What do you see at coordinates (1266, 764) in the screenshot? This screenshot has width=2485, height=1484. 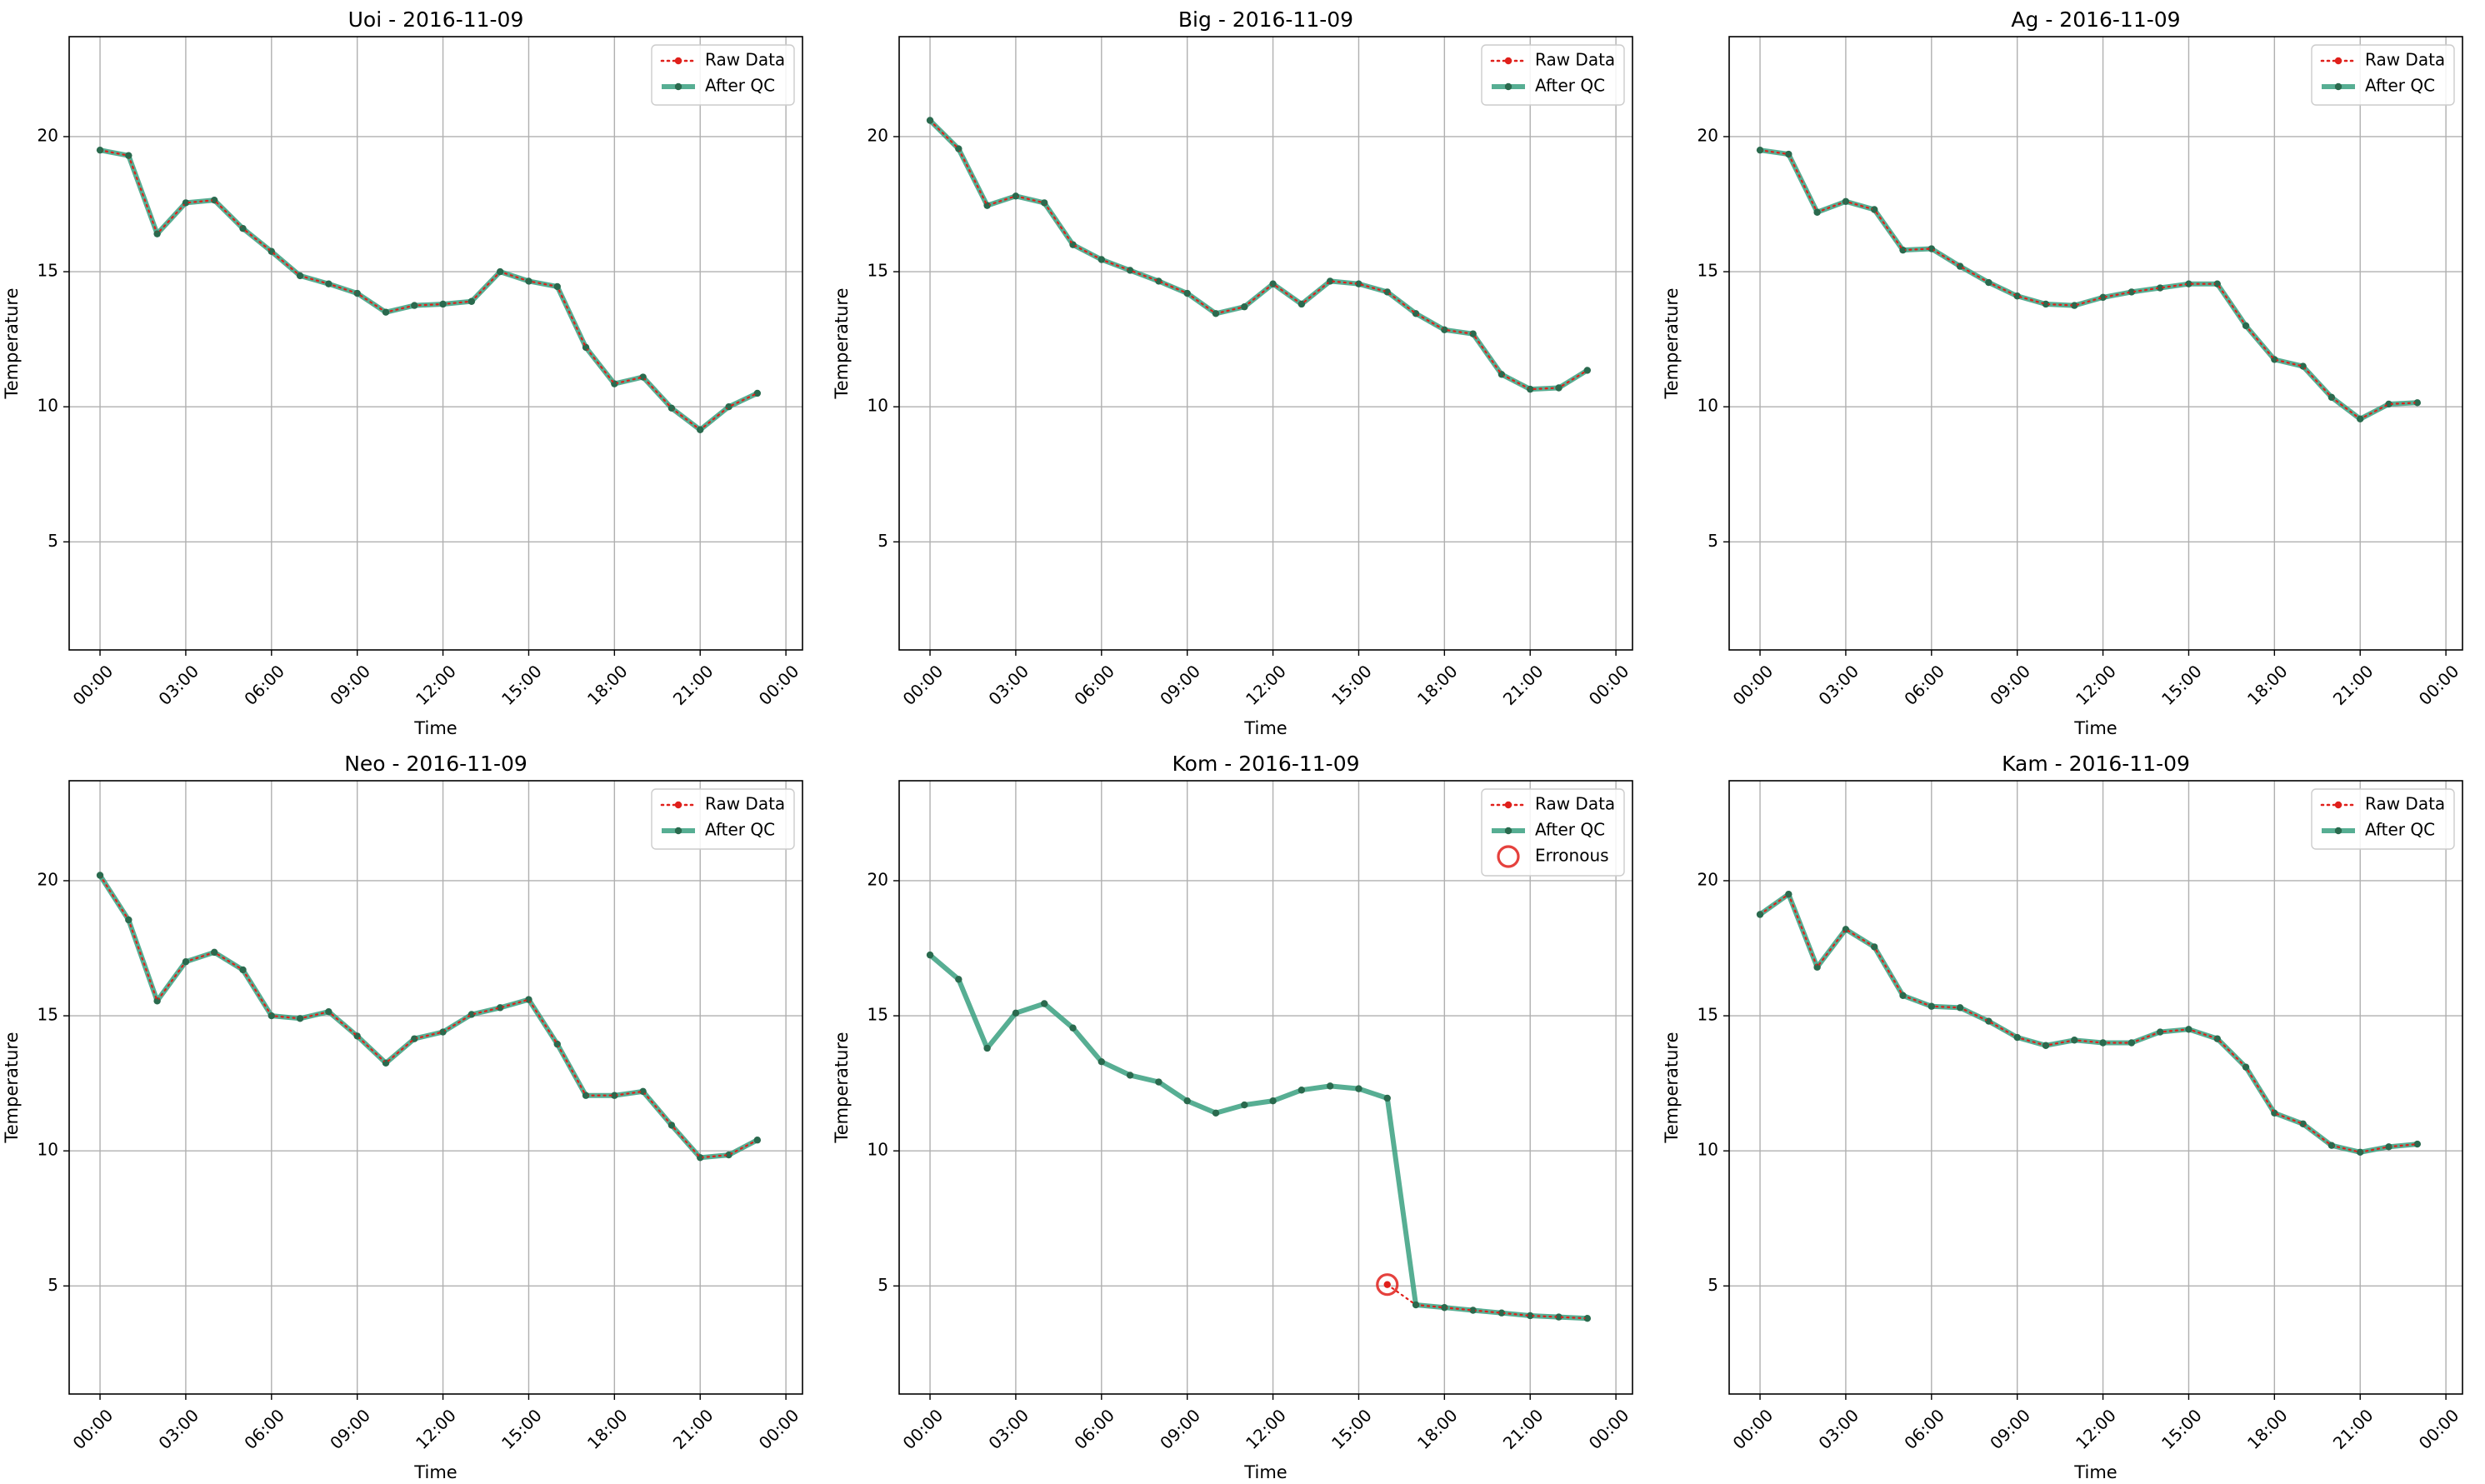 I see `chart-title: Kom - 2016-11-09` at bounding box center [1266, 764].